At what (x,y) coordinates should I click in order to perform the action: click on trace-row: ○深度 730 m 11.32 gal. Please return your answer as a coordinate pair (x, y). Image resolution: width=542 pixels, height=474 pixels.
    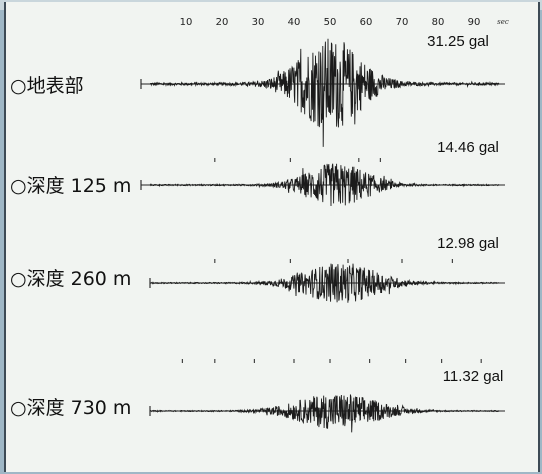
    Looking at the image, I should click on (257, 396).